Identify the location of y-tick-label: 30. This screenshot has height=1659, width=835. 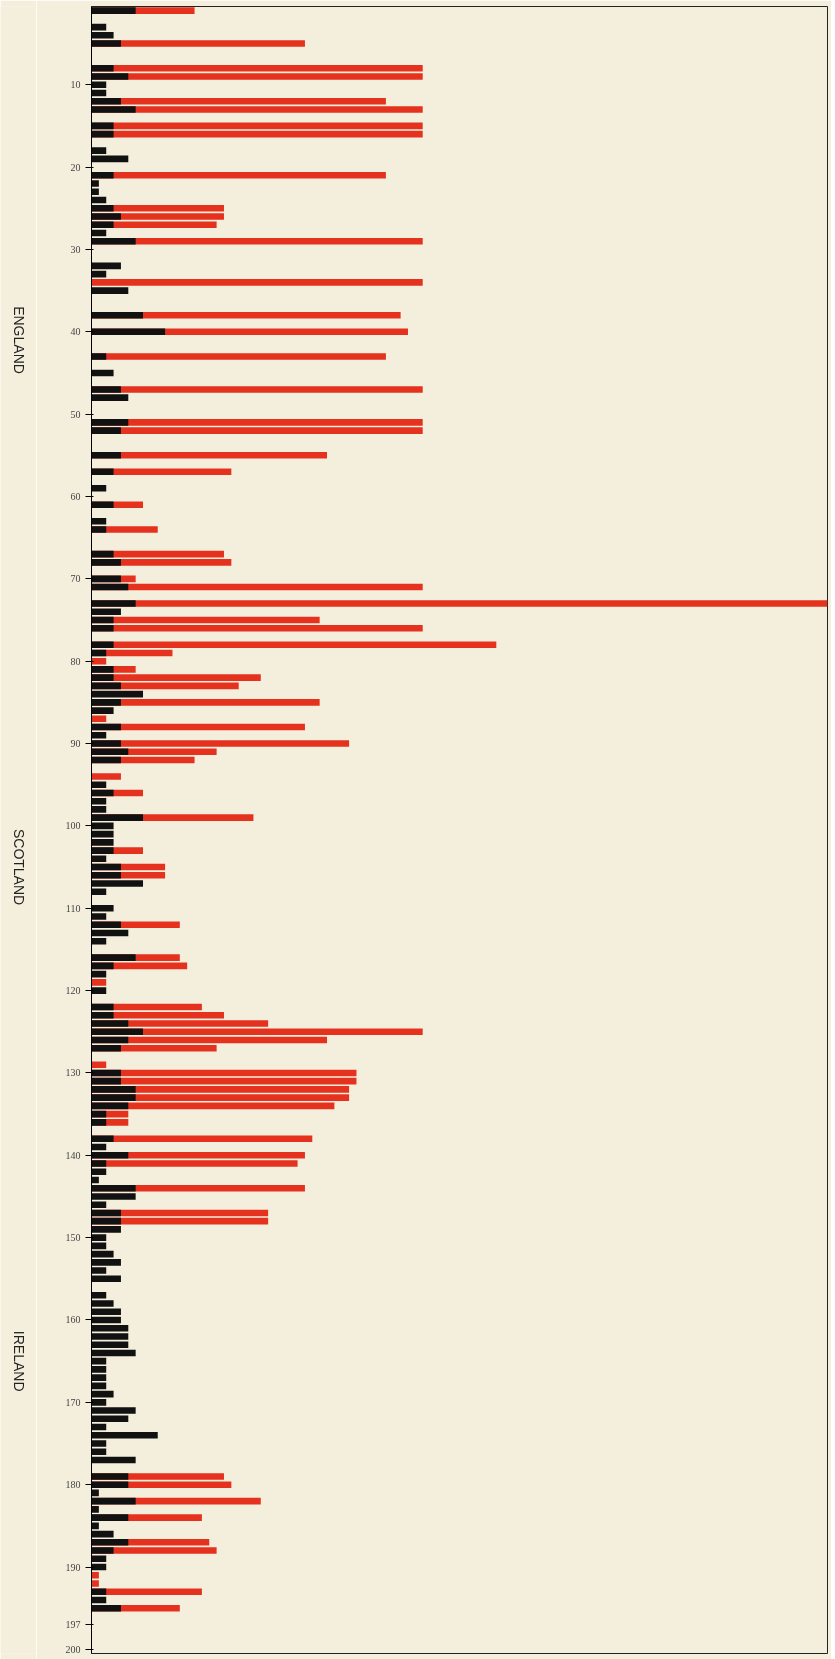
(75, 249).